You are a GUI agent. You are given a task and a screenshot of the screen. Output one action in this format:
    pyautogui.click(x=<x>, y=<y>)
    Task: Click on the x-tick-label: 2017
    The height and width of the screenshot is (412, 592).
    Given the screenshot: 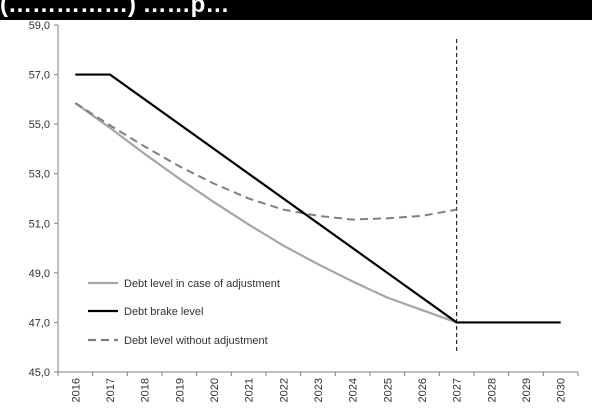 What is the action you would take?
    pyautogui.click(x=111, y=390)
    